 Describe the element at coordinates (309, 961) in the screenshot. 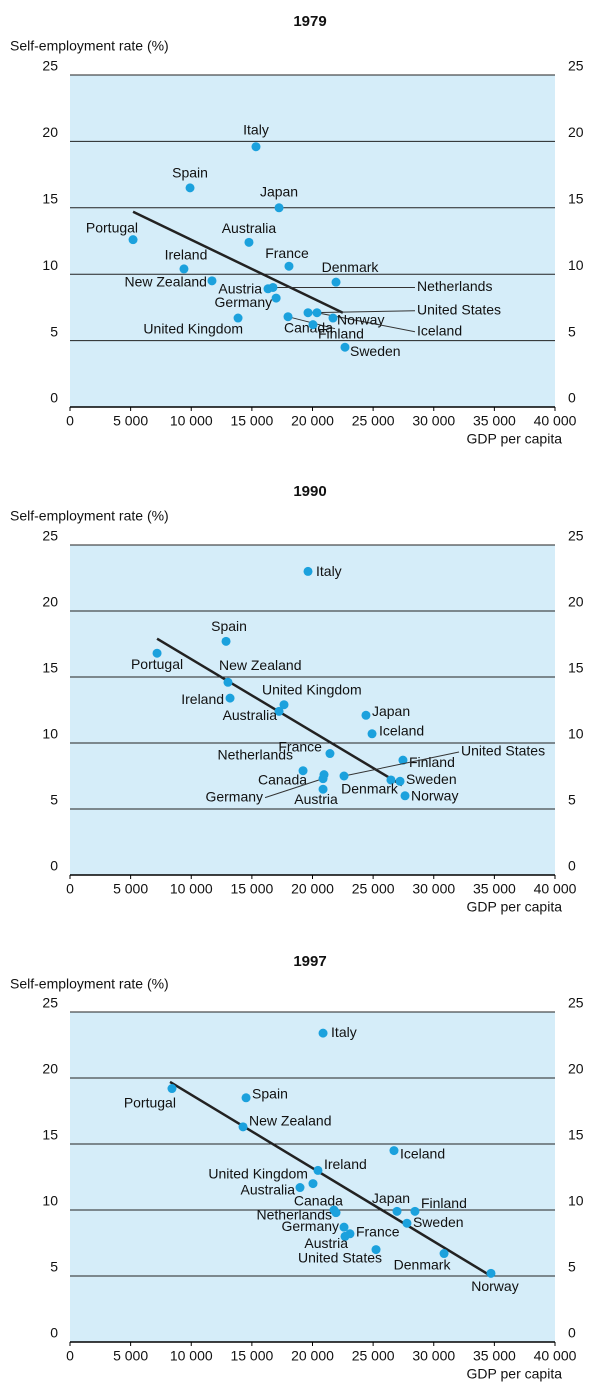

I see `chart-title: 1997` at that location.